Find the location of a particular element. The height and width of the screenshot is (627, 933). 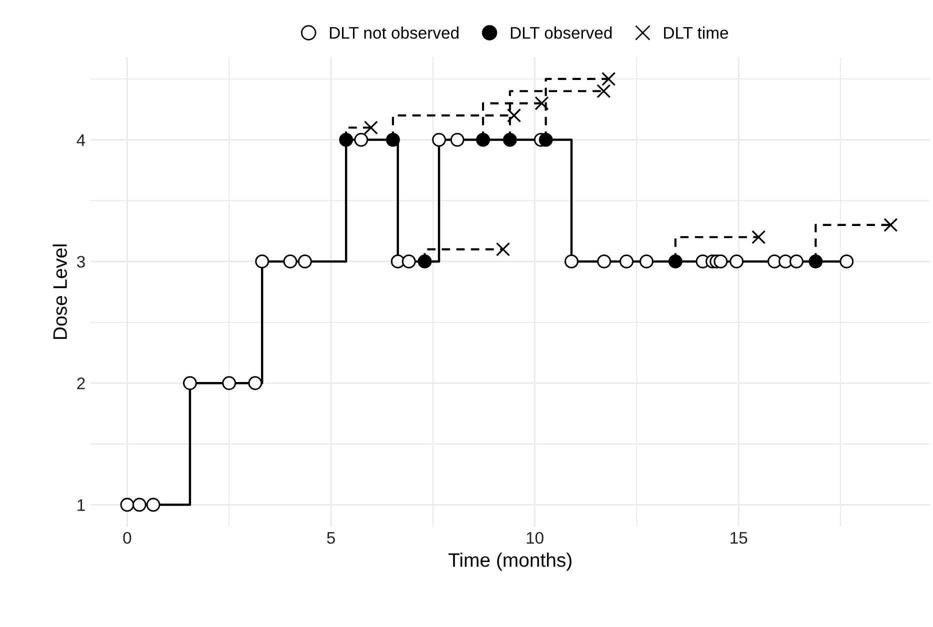

x-tick-label: 0 is located at coordinates (127, 538).